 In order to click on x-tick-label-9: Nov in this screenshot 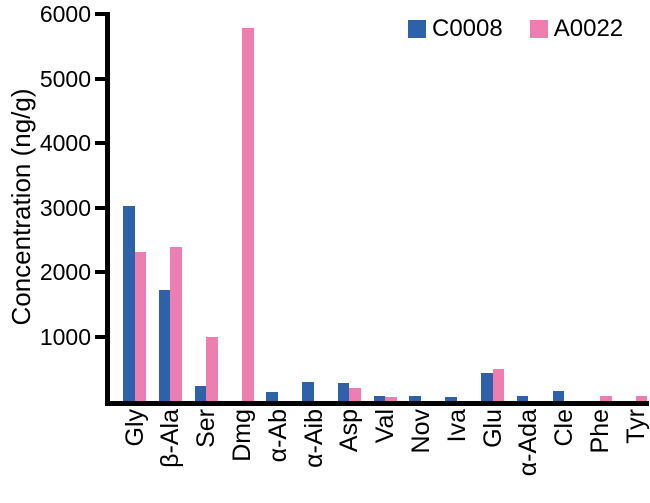, I will do `click(421, 431)`.